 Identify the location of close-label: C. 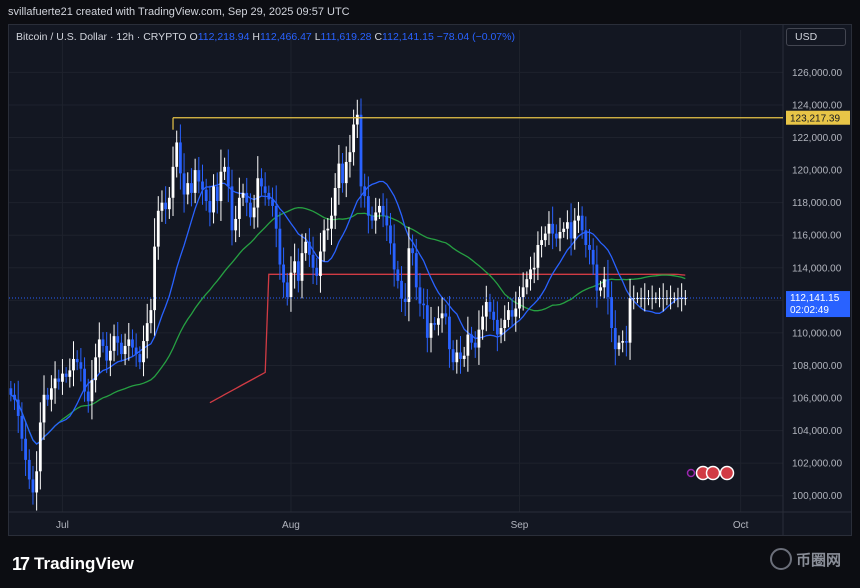
(378, 37).